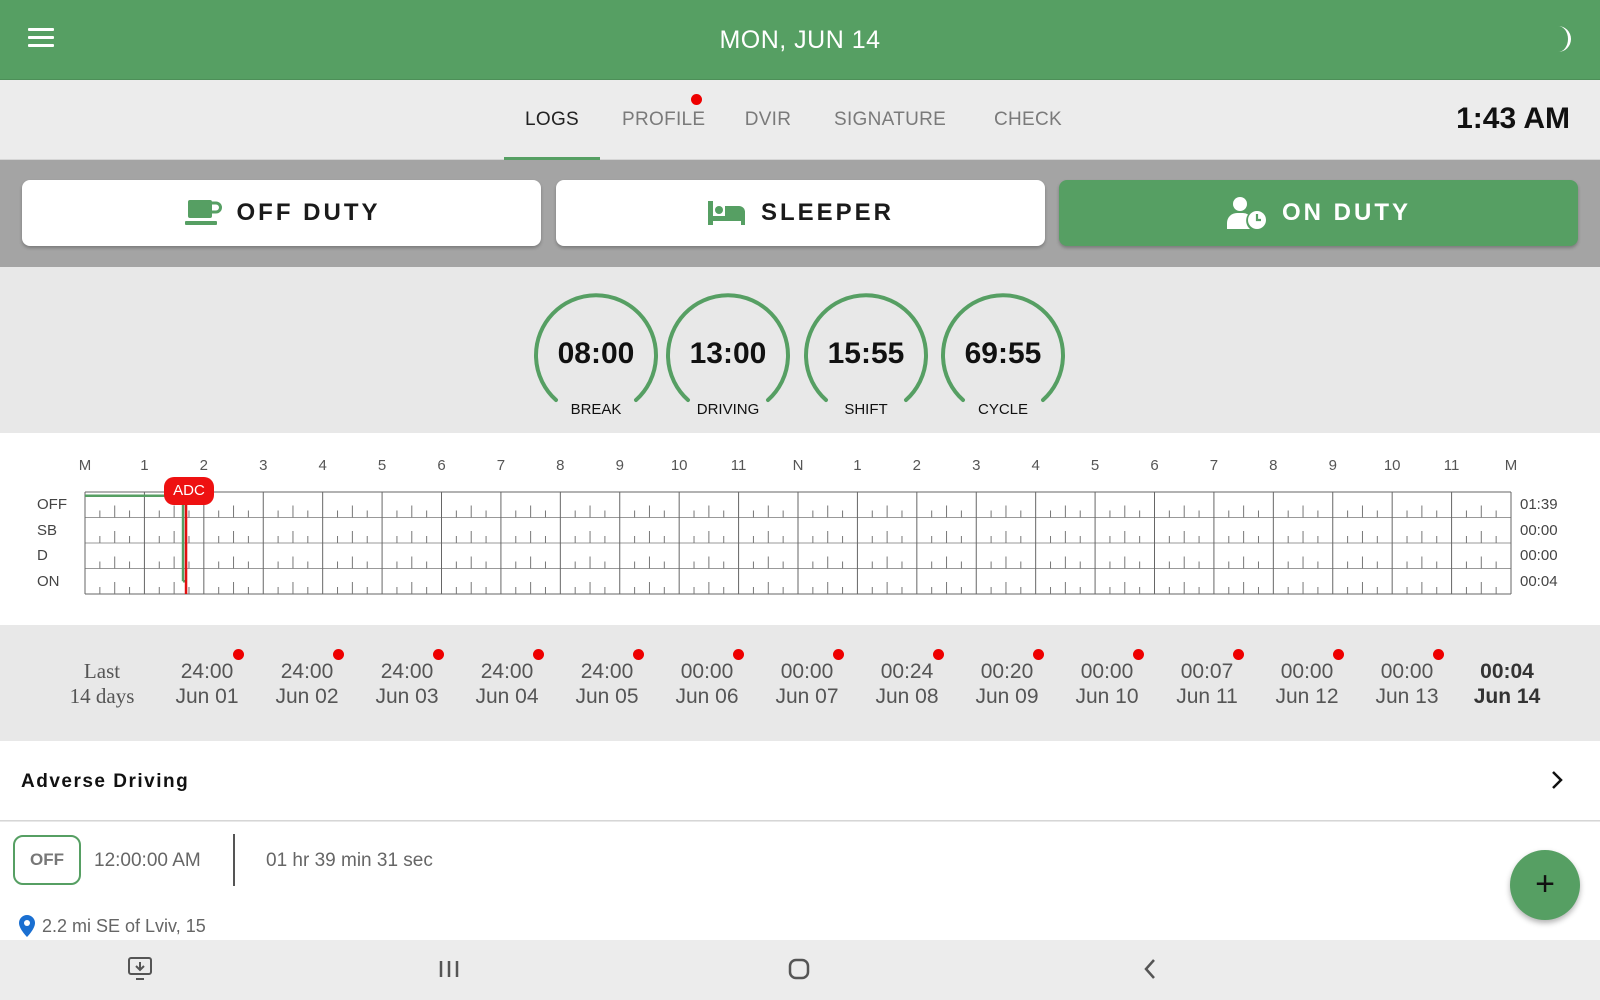 The width and height of the screenshot is (1600, 1000). What do you see at coordinates (1027, 159) in the screenshot?
I see `tab-check-in: CHECK IN` at bounding box center [1027, 159].